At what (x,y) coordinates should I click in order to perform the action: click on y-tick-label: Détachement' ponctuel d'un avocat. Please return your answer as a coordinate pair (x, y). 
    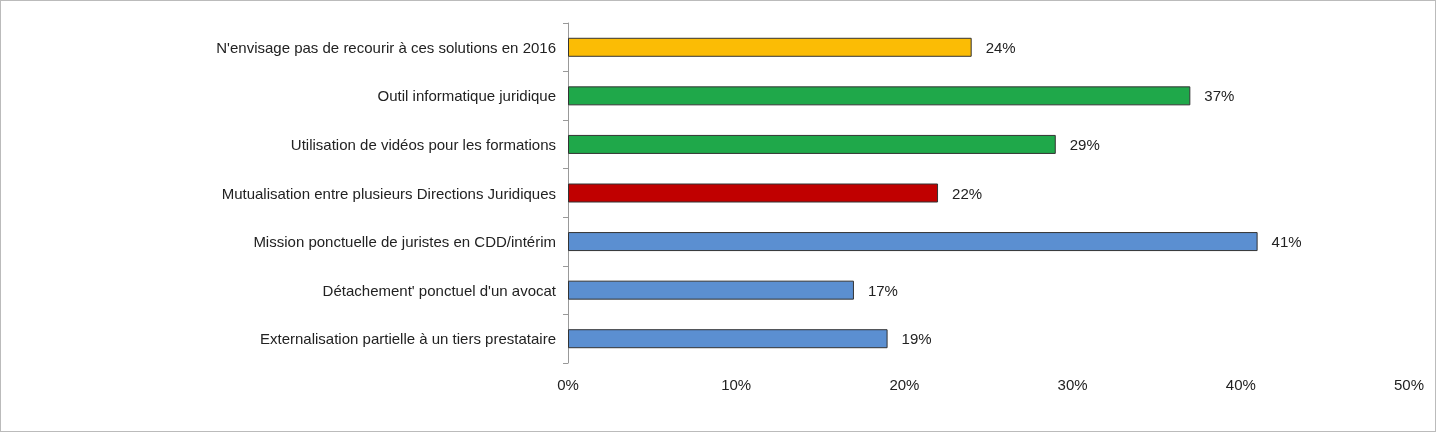
    Looking at the image, I should click on (439, 290).